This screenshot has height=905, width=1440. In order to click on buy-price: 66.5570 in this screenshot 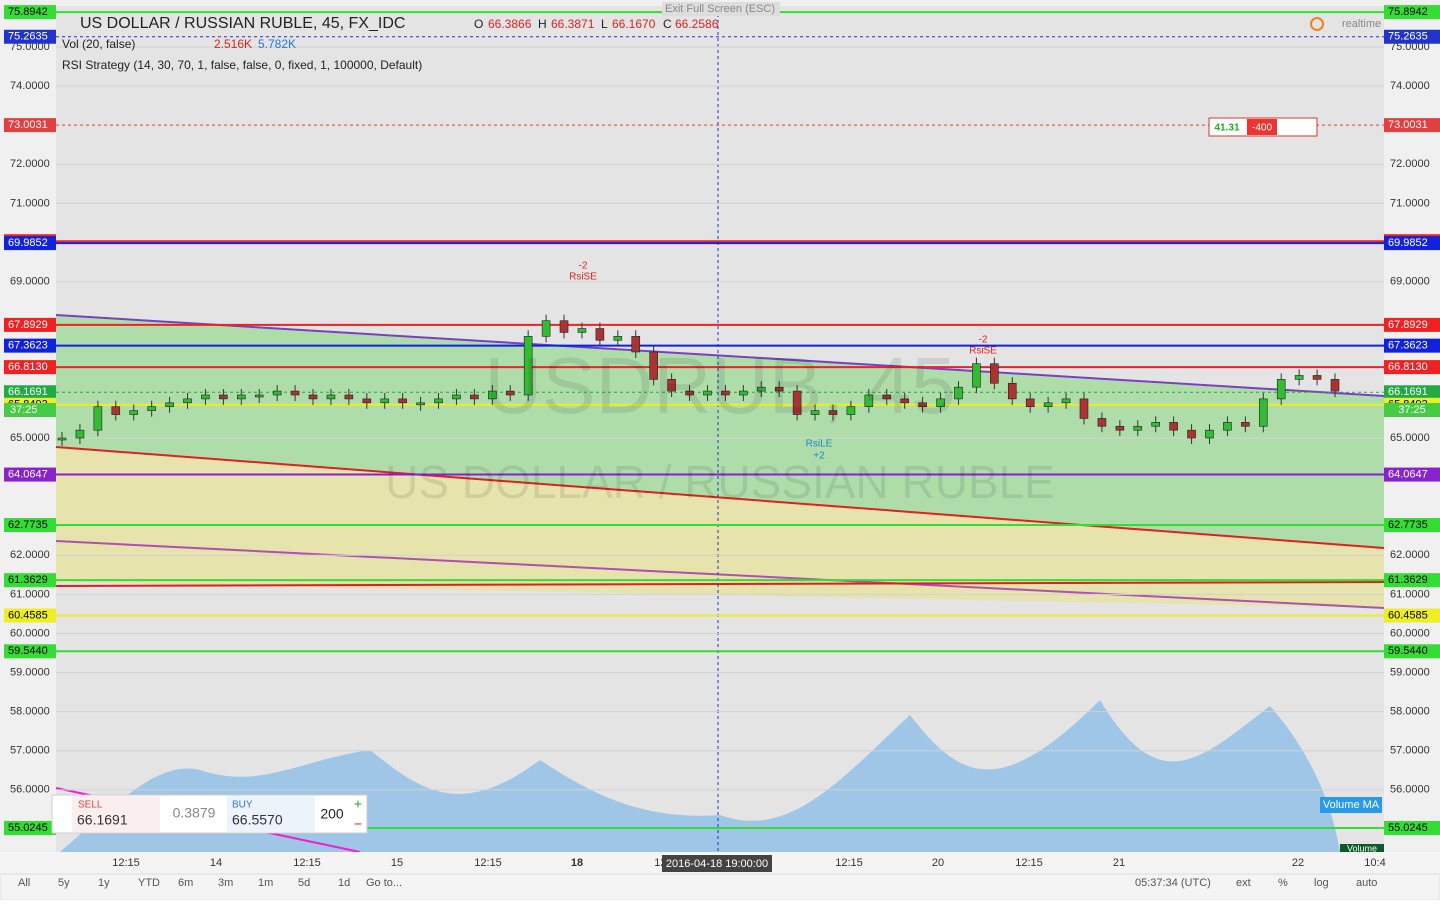, I will do `click(257, 820)`.